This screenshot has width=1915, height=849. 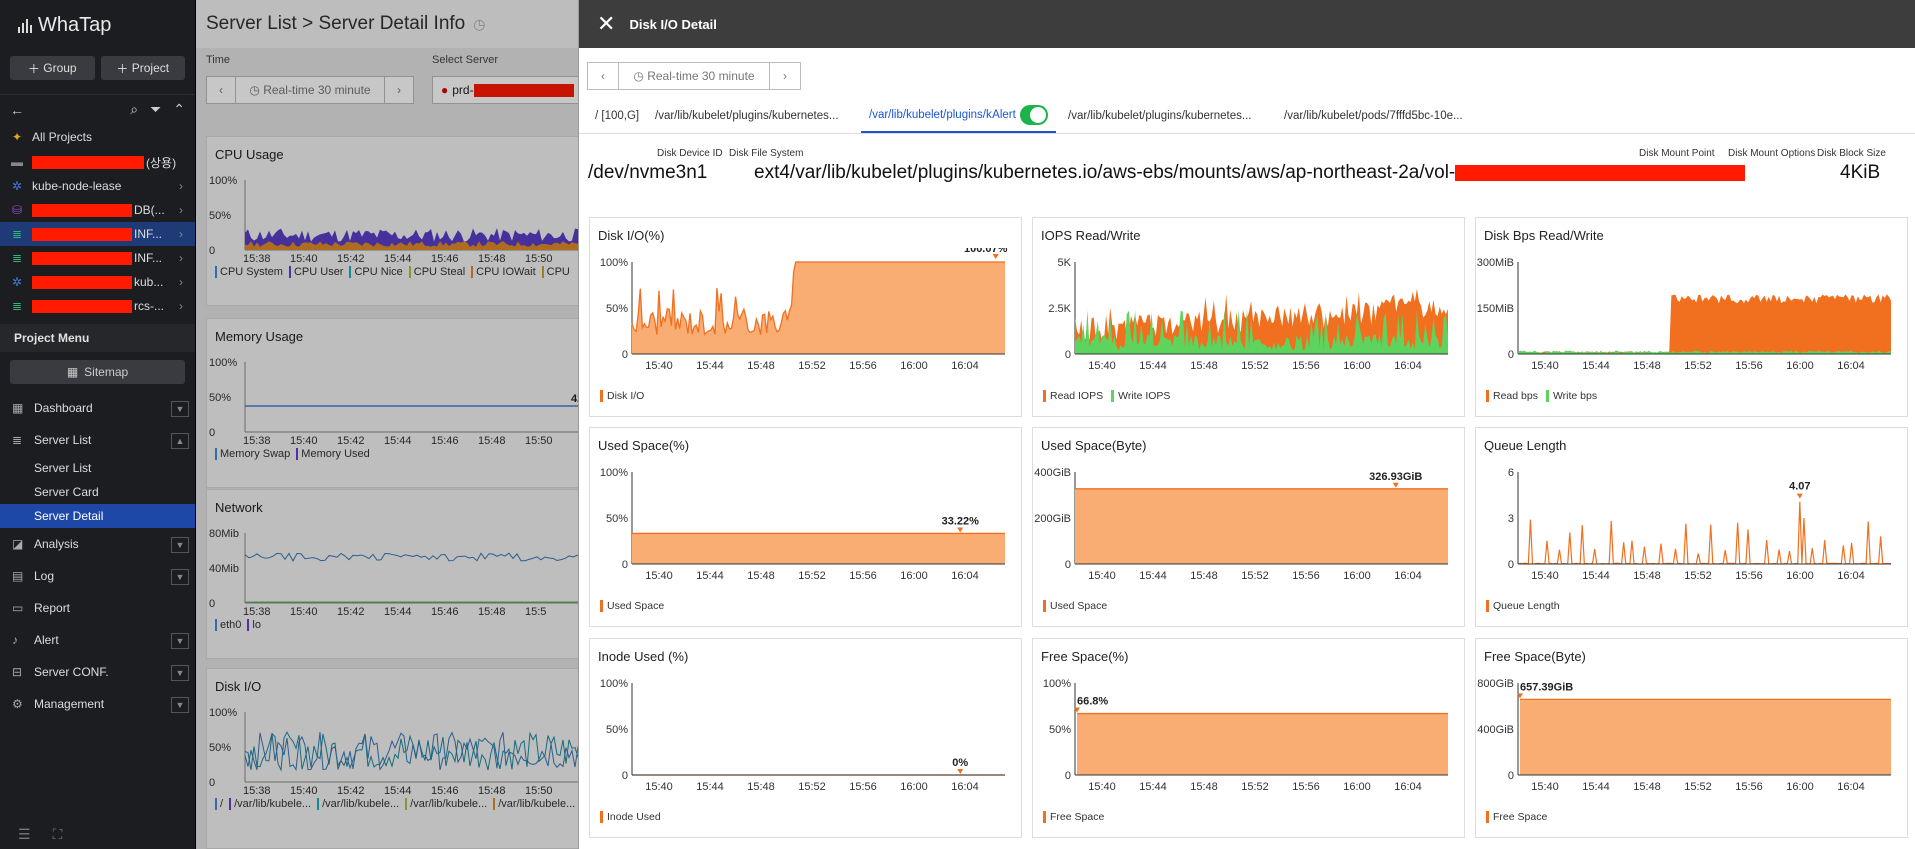 I want to click on menu-collapse-icon: ☰, so click(x=24, y=834).